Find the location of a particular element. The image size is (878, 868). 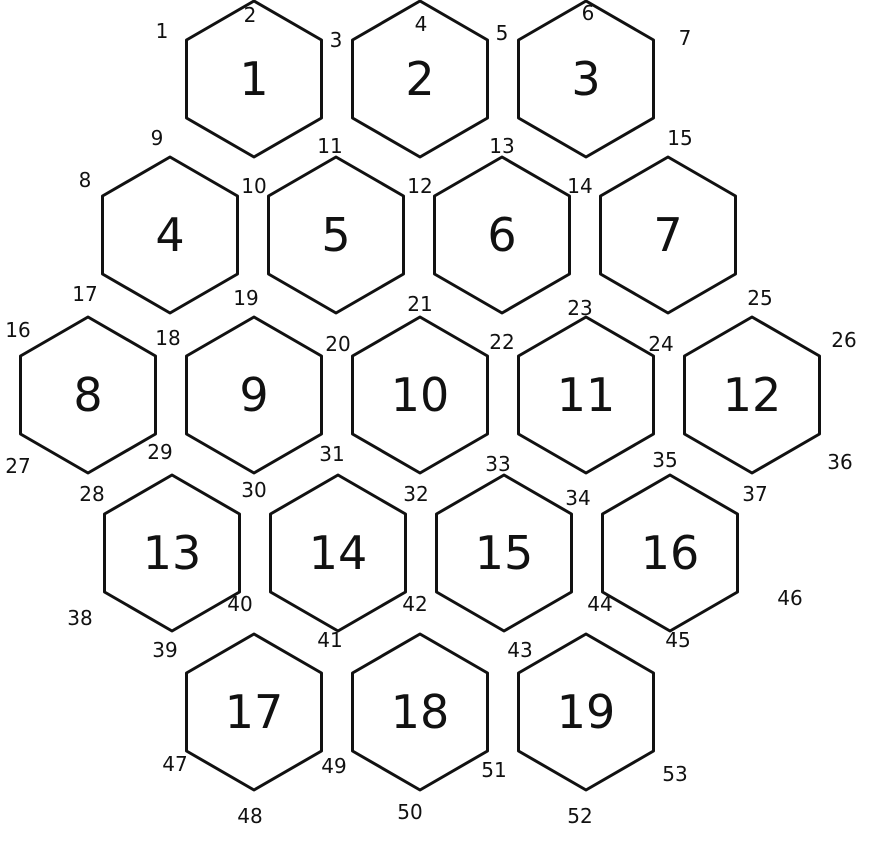

vertex-label: 49 is located at coordinates (333, 766).